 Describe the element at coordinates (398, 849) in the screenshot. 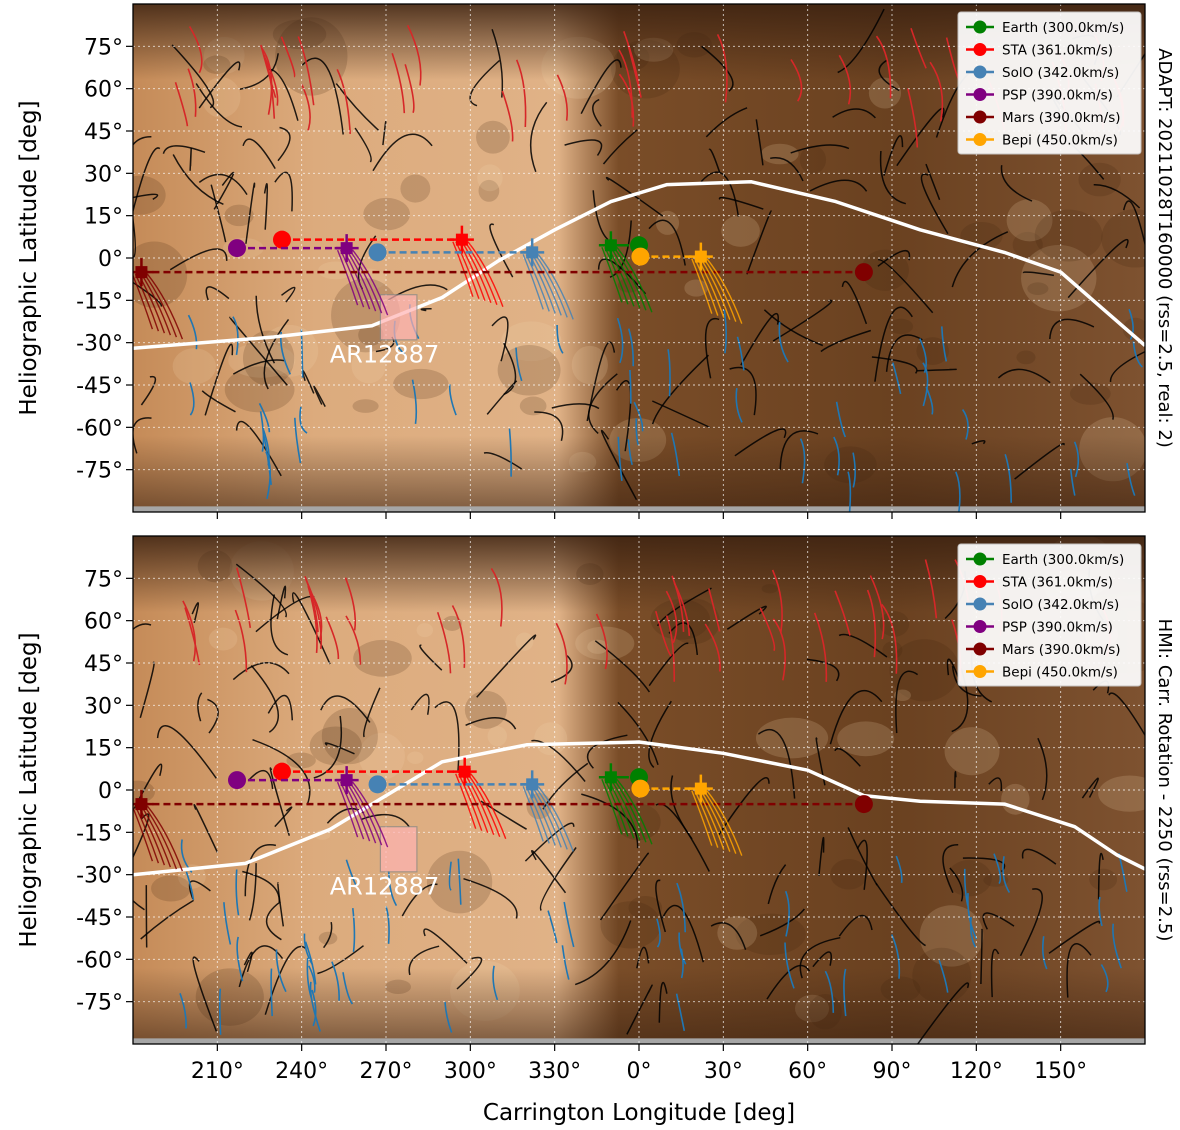

I see `active-region-box` at that location.